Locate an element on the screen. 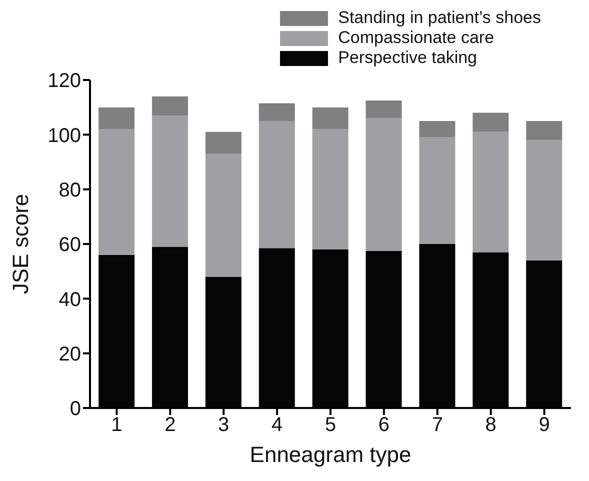  x-axis-title: Enneagram type is located at coordinates (331, 454).